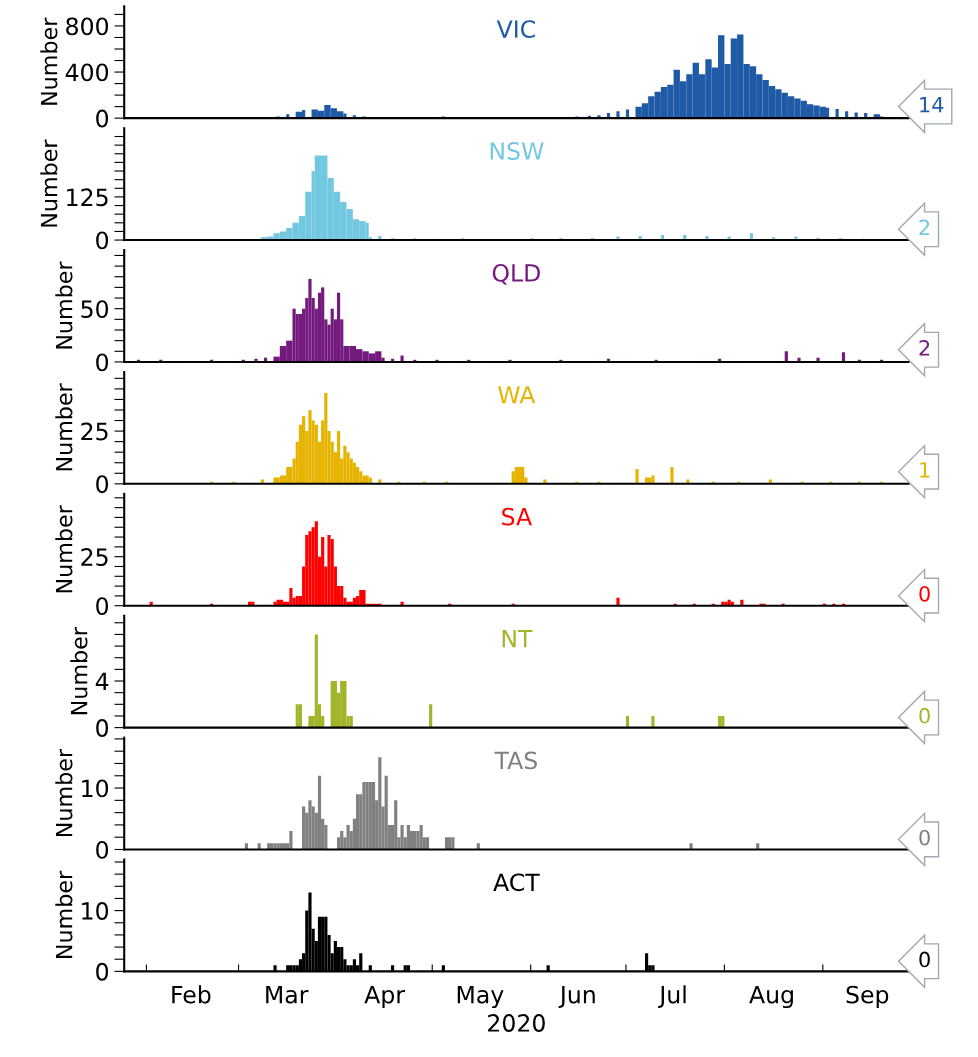 The width and height of the screenshot is (978, 1057). What do you see at coordinates (517, 638) in the screenshot?
I see `text: NT` at bounding box center [517, 638].